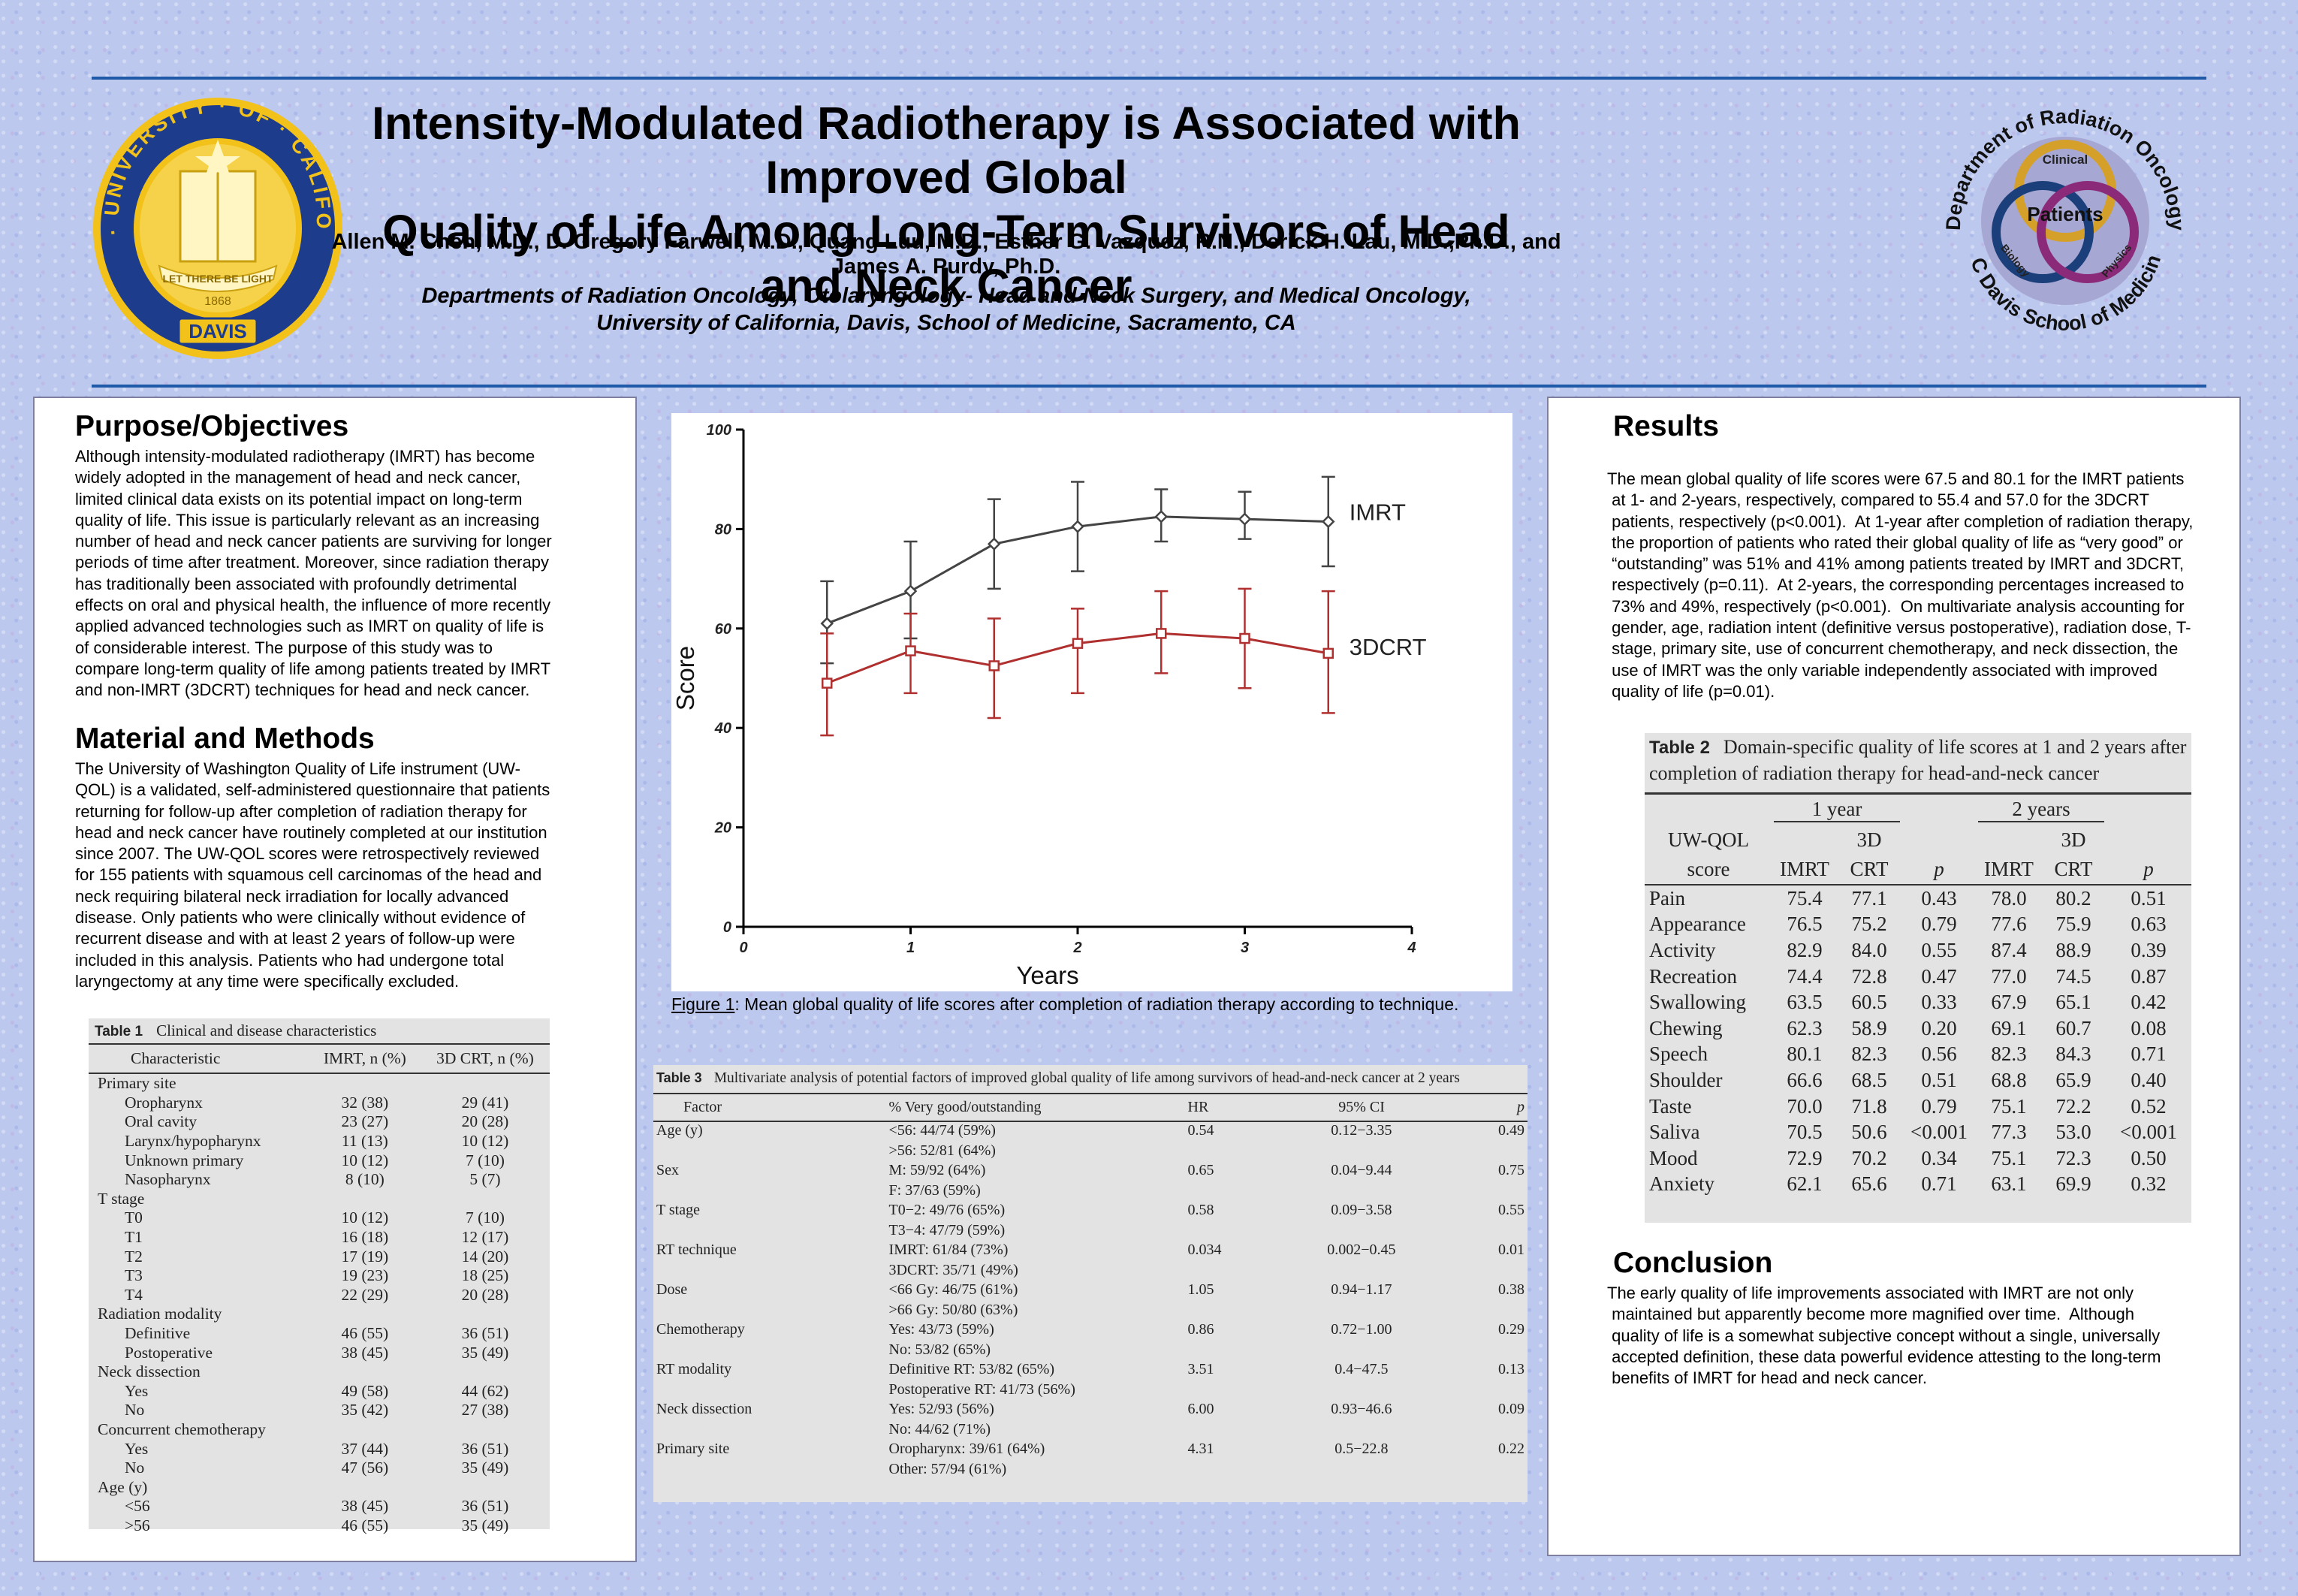 This screenshot has height=1596, width=2298. What do you see at coordinates (1361, 1449) in the screenshot?
I see `table-3-cell: 0.5−22.8` at bounding box center [1361, 1449].